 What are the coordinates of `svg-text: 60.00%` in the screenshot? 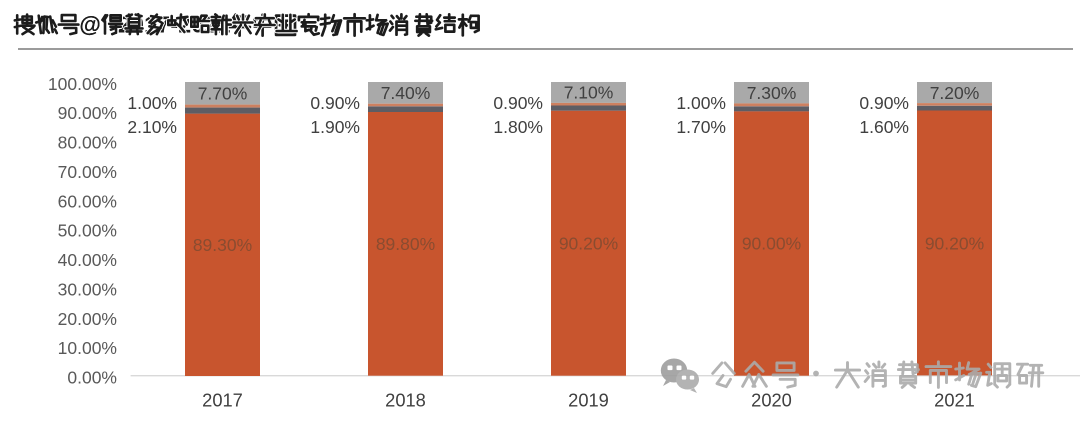 It's located at (87, 201).